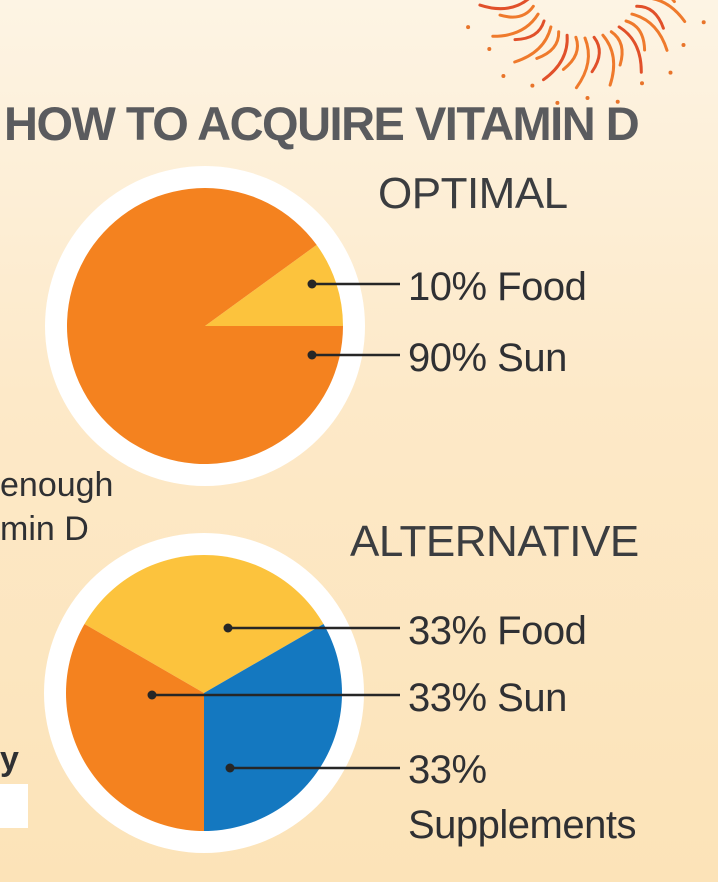  I want to click on alternative-label-supplements-name: Supplements, so click(522, 825).